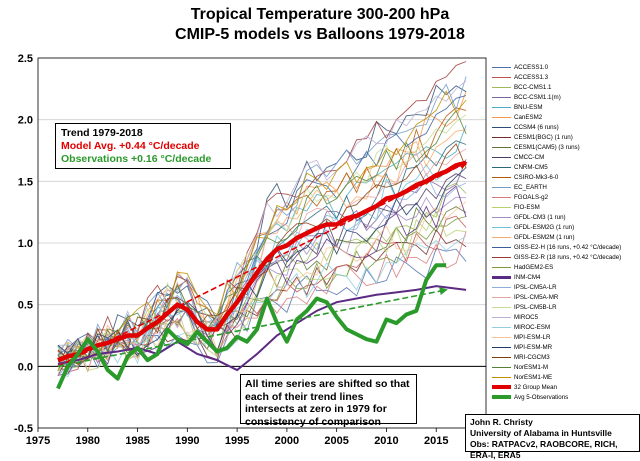  Describe the element at coordinates (436, 441) in the screenshot. I see `x-tick-label: 2015` at that location.